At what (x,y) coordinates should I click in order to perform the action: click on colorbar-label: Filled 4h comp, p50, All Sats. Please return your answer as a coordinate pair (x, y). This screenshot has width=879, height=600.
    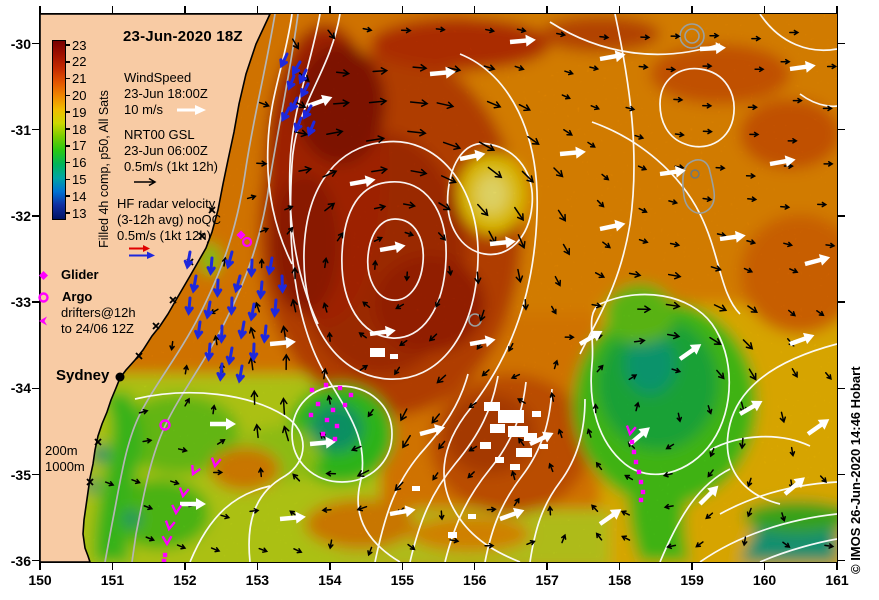
    Looking at the image, I should click on (104, 169).